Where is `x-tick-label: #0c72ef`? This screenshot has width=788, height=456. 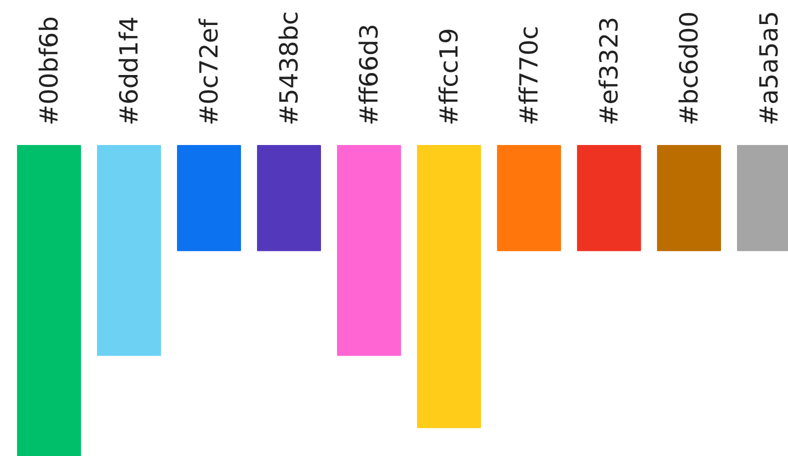
x-tick-label: #0c72ef is located at coordinates (209, 72).